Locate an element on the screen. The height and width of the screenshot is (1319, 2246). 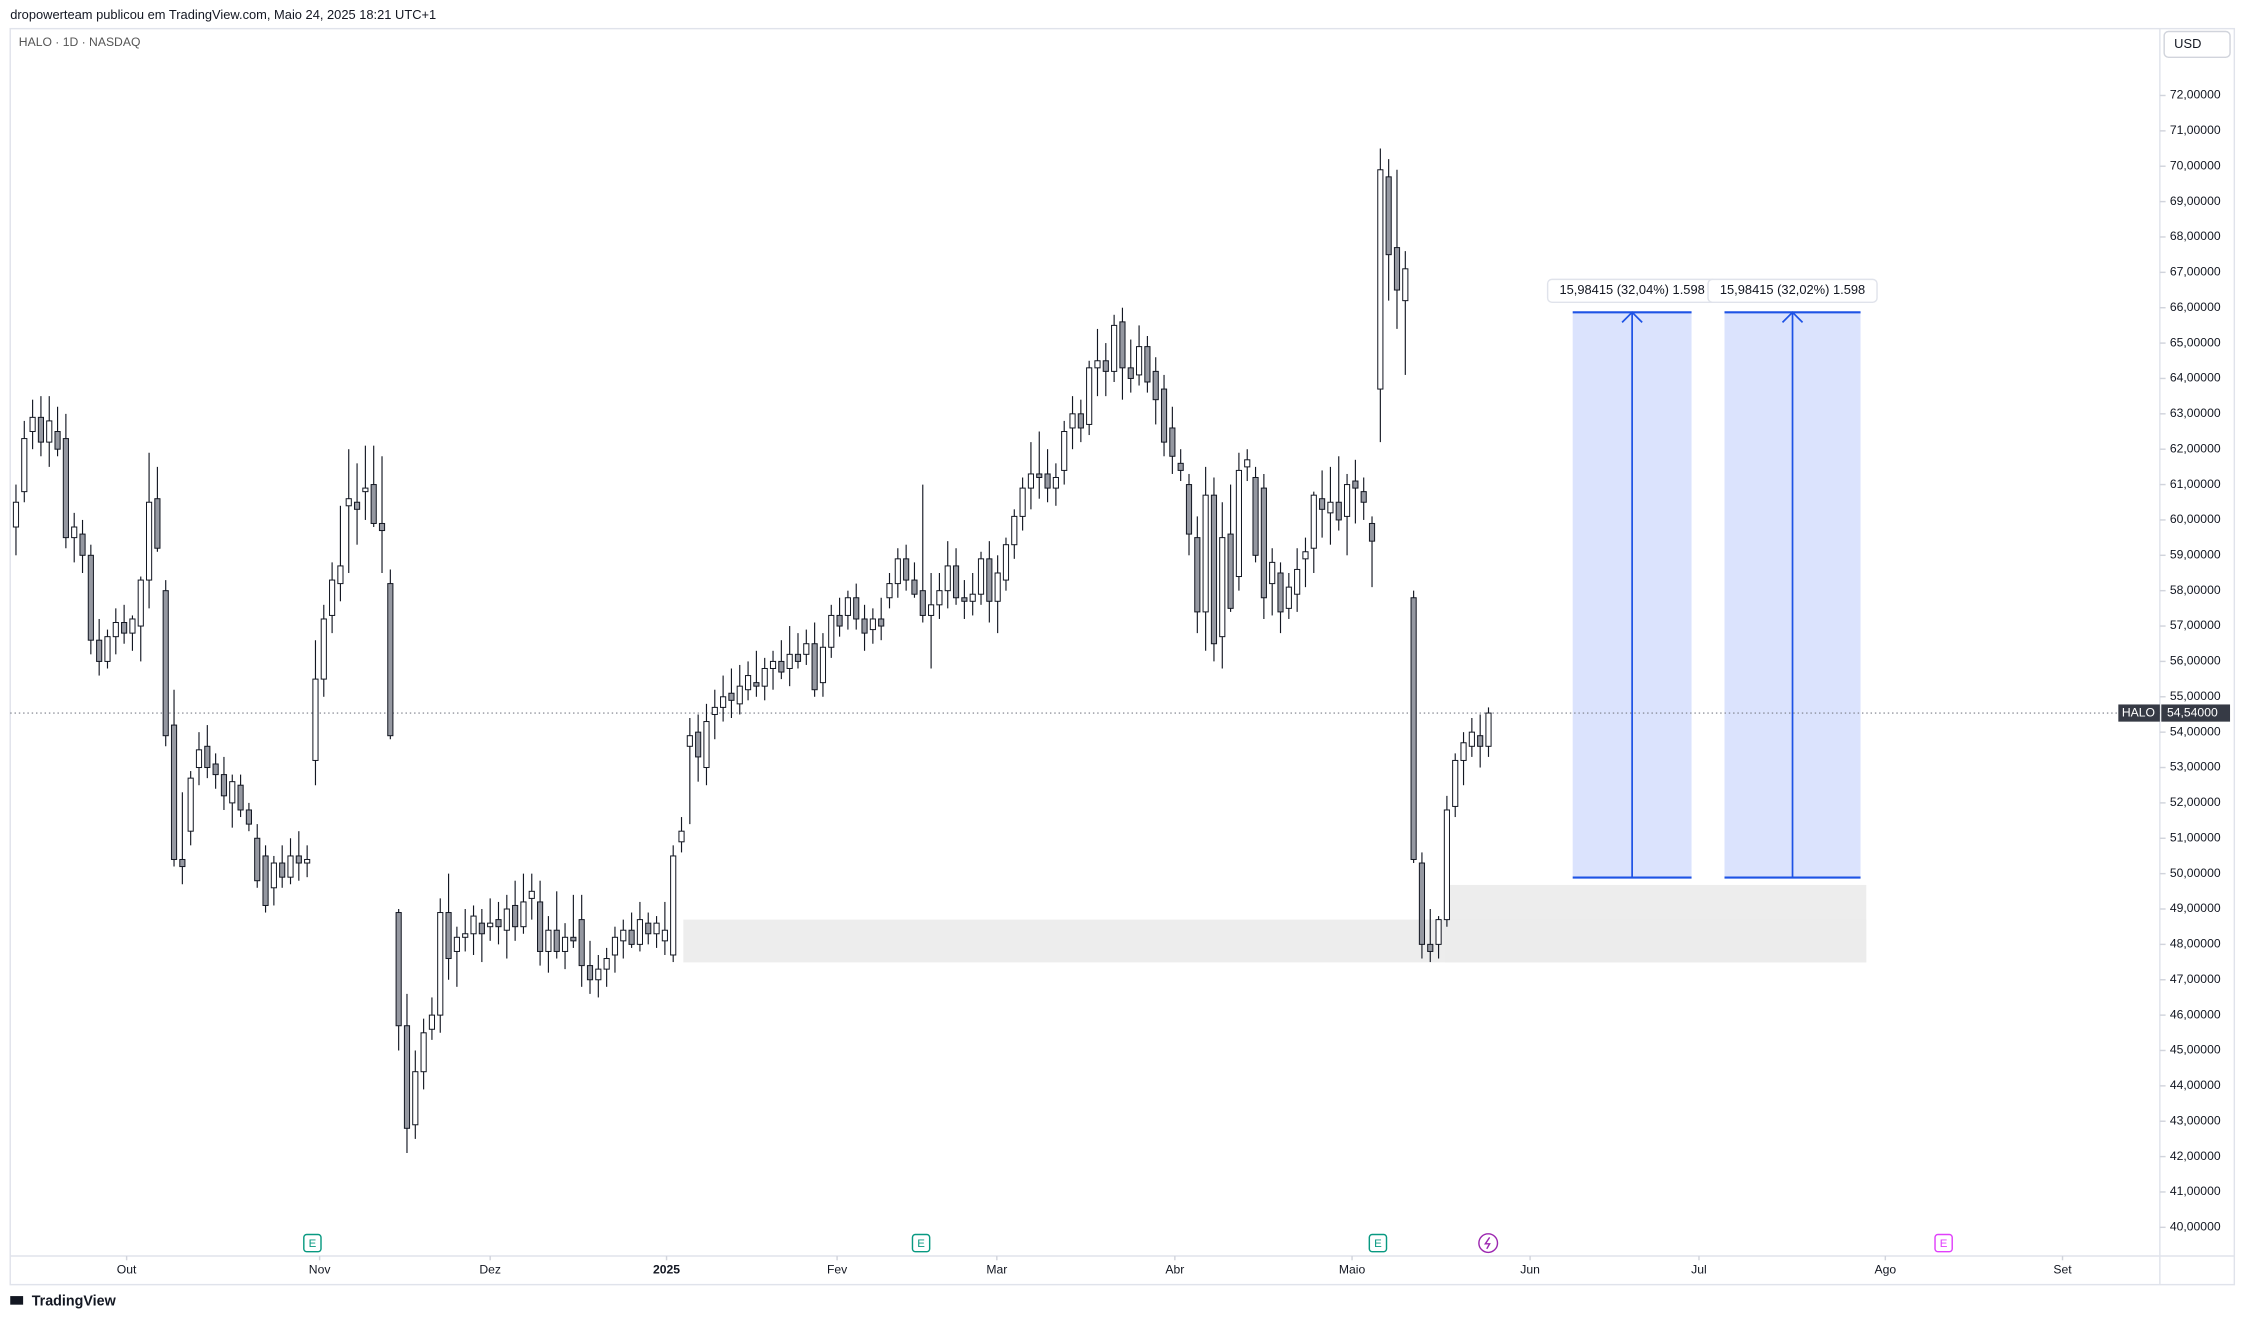
event-marker is located at coordinates (1943, 1243).